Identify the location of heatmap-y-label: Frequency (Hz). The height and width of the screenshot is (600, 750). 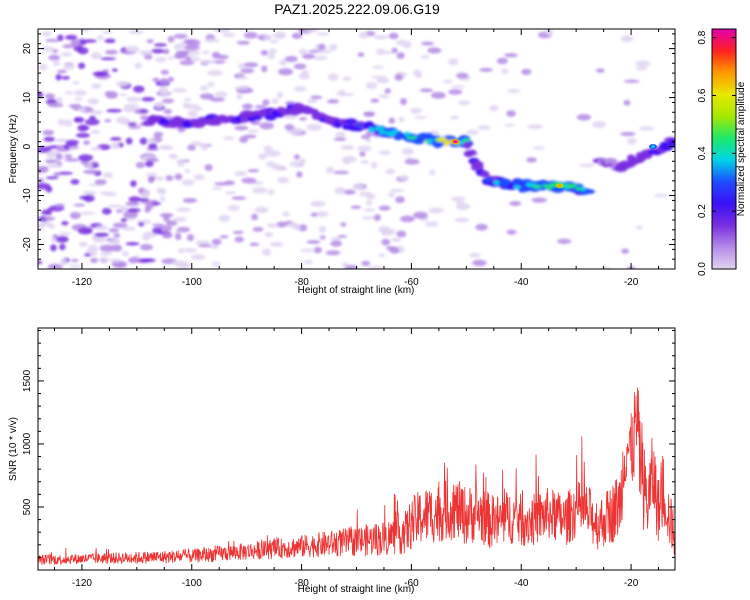
(13, 149).